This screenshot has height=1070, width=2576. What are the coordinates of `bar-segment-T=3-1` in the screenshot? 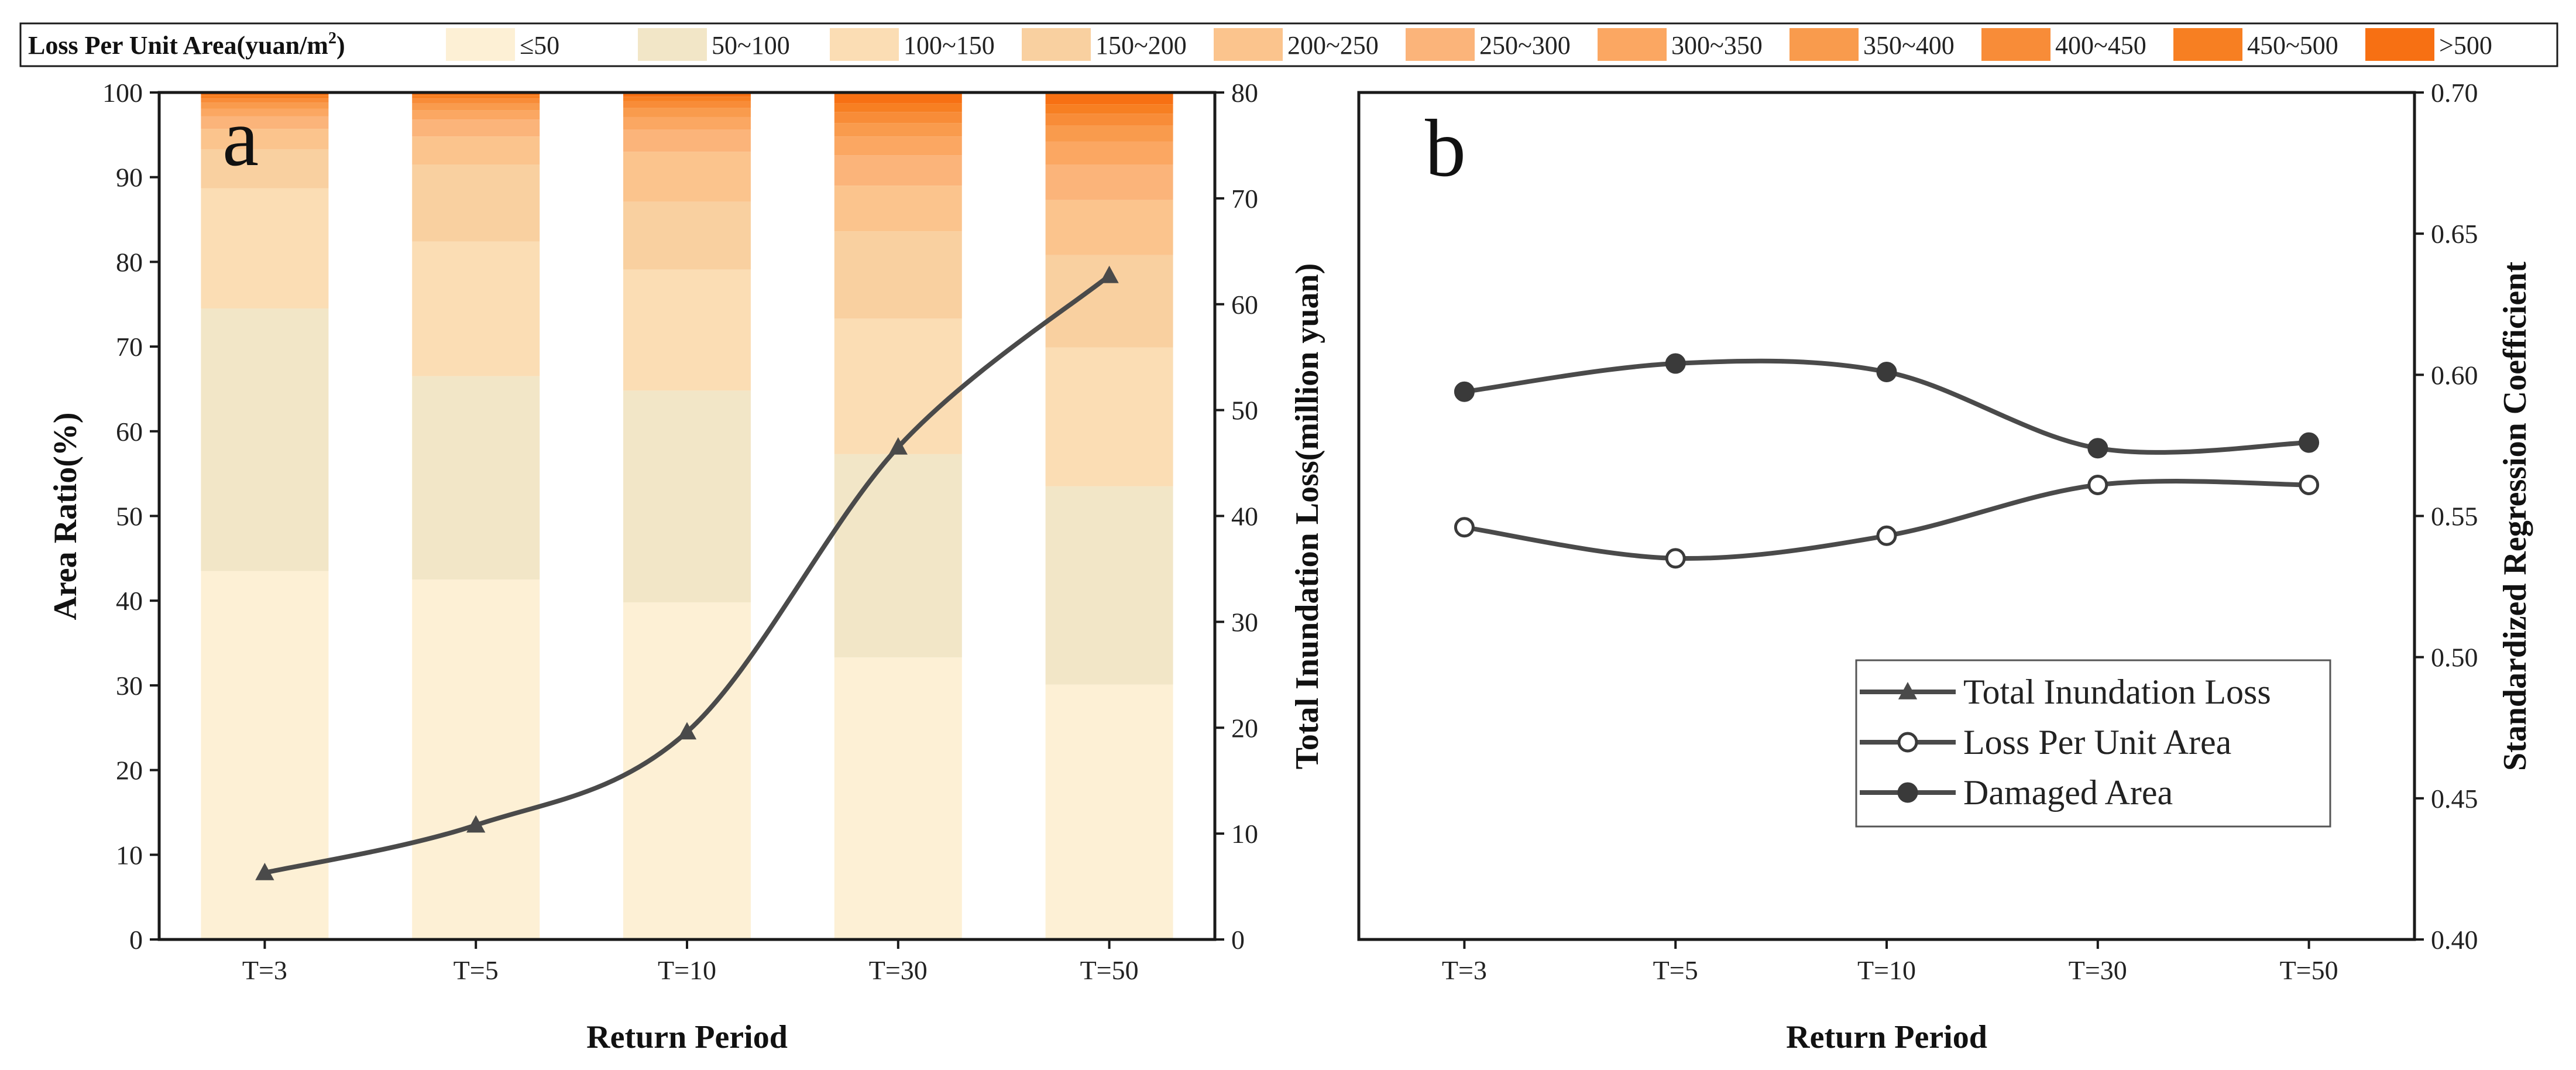 It's located at (265, 440).